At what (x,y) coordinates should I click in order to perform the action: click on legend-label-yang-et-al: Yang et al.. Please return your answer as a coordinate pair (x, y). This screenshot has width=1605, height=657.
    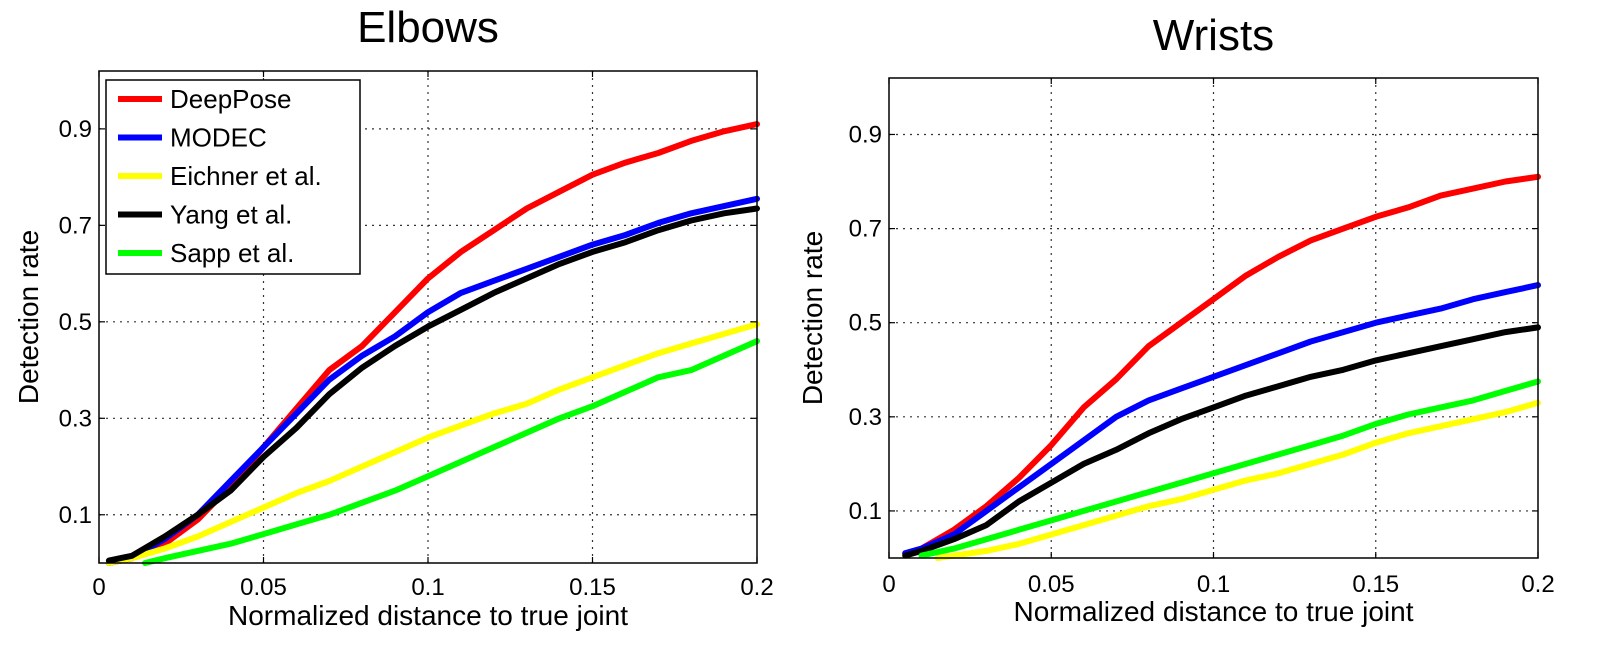
    Looking at the image, I should click on (231, 215).